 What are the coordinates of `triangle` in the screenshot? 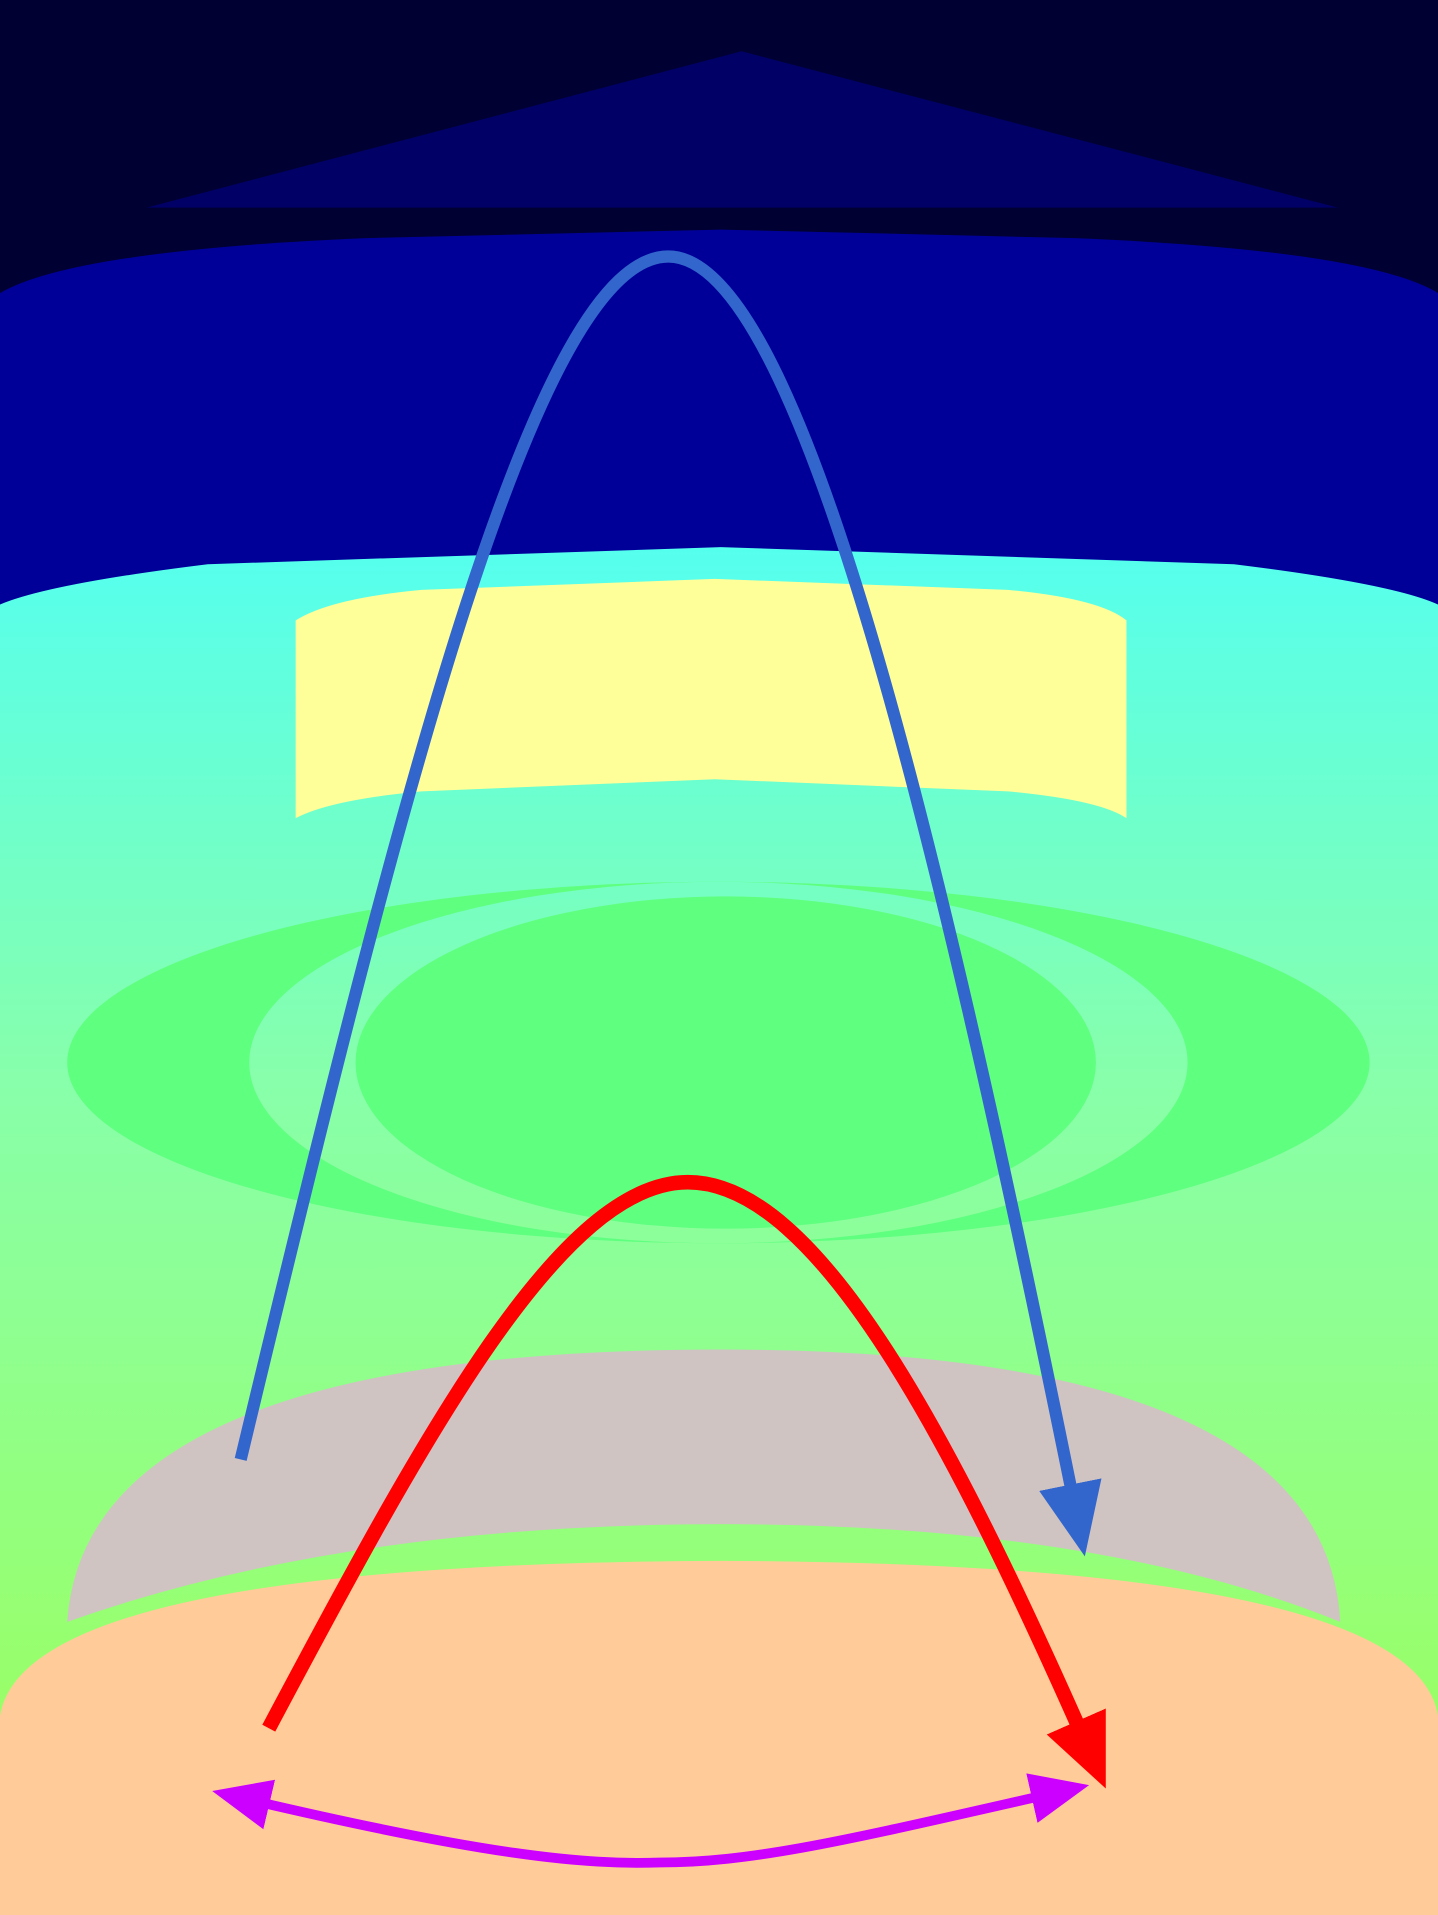 It's located at (742, 129).